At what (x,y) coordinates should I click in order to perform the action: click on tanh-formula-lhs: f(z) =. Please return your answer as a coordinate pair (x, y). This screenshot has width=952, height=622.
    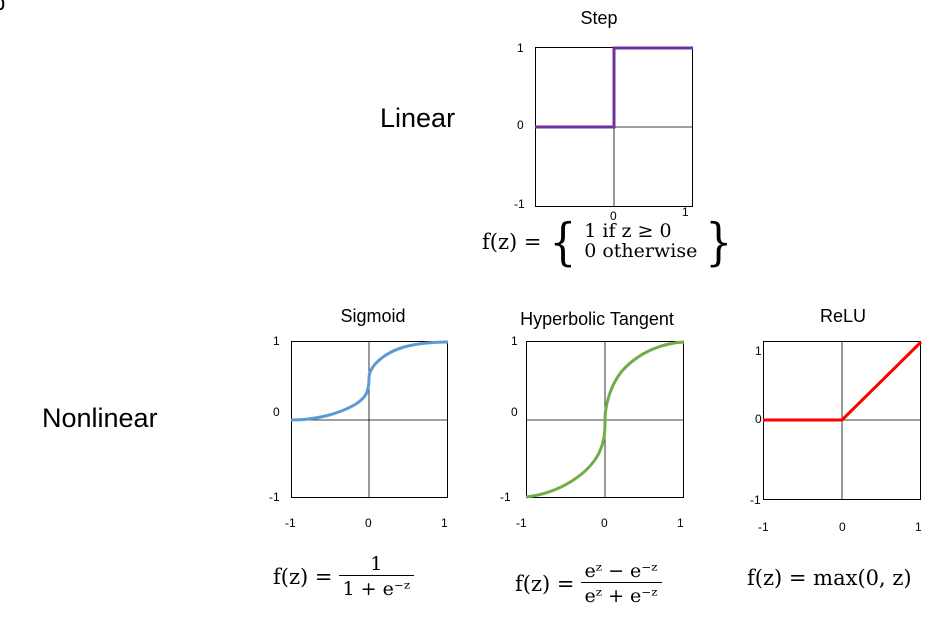
    Looking at the image, I should click on (545, 583).